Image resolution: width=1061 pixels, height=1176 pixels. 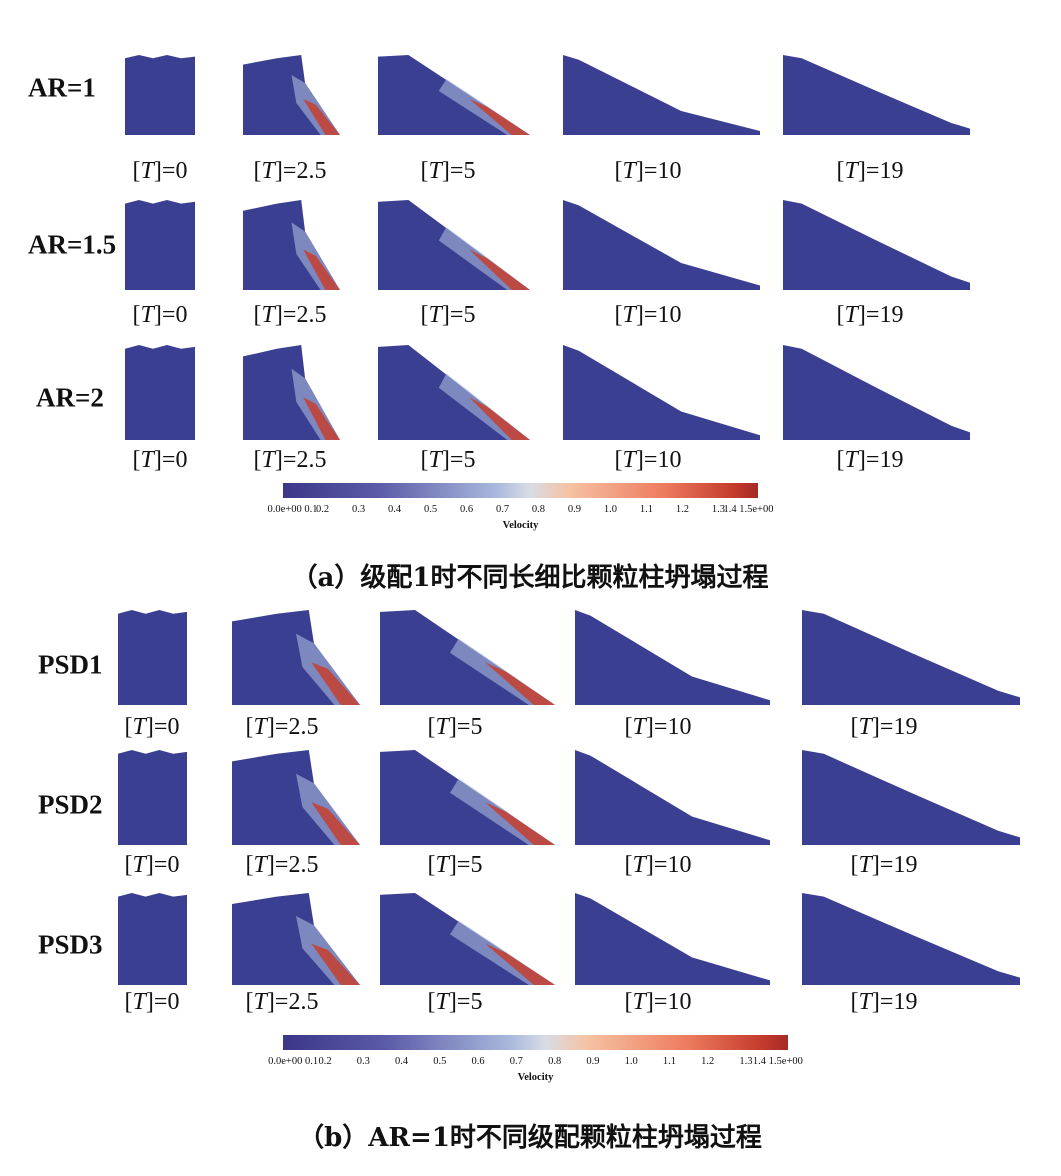 I want to click on colorbar-tick: 0.4, so click(x=402, y=1061).